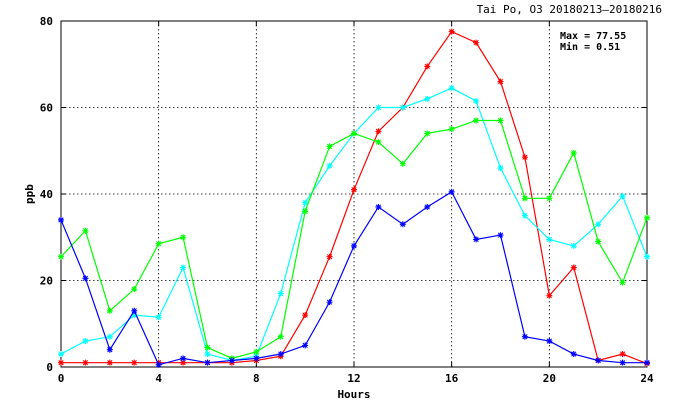 Image resolution: width=674 pixels, height=409 pixels. I want to click on y-axis-label: ppb, so click(29, 194).